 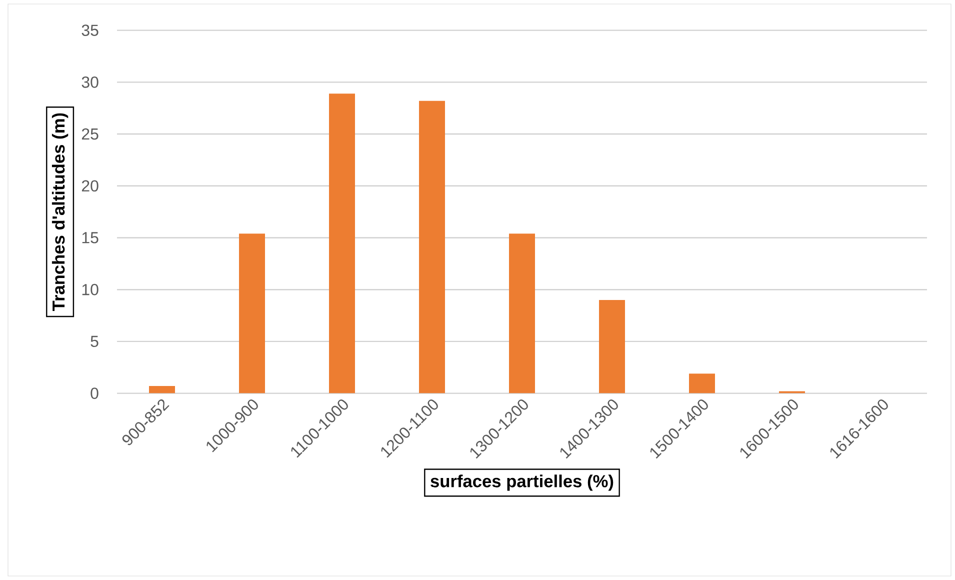 What do you see at coordinates (94, 342) in the screenshot?
I see `y-tick-label: 5` at bounding box center [94, 342].